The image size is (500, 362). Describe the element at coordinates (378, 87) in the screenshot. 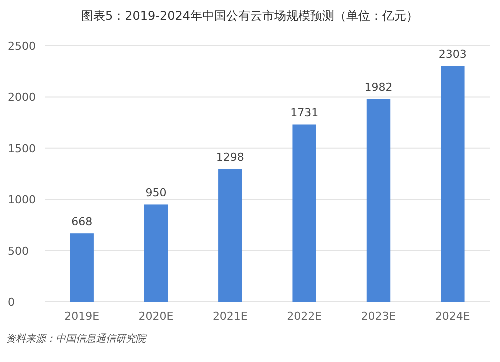

I see `data-label: 1982` at that location.